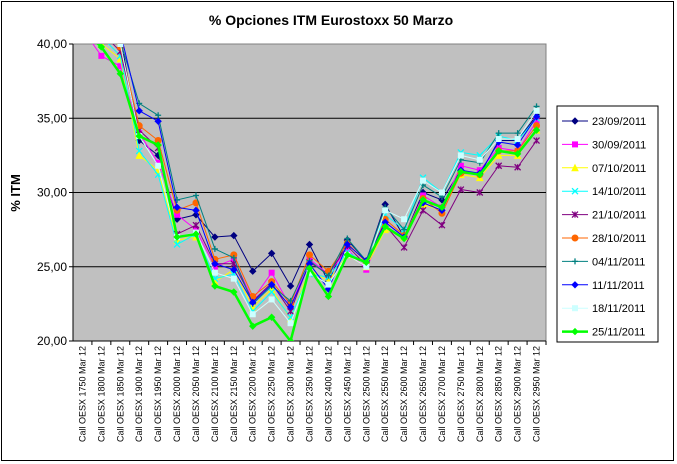 The image size is (677, 464). I want to click on x-tick-label: Call OESX 2900 Mar 12, so click(518, 394).